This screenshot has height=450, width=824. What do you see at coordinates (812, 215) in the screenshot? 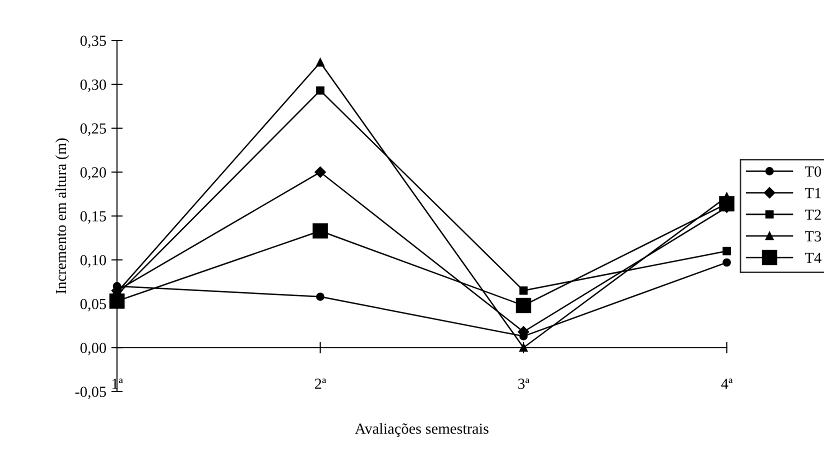
I see `legend-label: T2` at bounding box center [812, 215].